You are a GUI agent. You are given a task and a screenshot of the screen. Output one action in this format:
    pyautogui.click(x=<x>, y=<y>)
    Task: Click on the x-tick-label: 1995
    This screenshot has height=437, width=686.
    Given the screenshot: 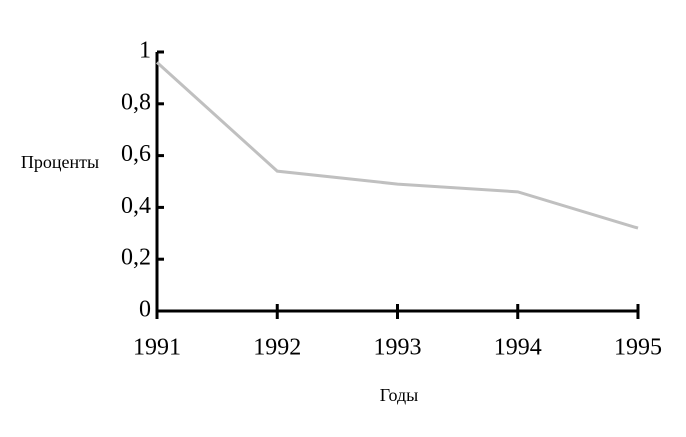 What is the action you would take?
    pyautogui.click(x=638, y=348)
    